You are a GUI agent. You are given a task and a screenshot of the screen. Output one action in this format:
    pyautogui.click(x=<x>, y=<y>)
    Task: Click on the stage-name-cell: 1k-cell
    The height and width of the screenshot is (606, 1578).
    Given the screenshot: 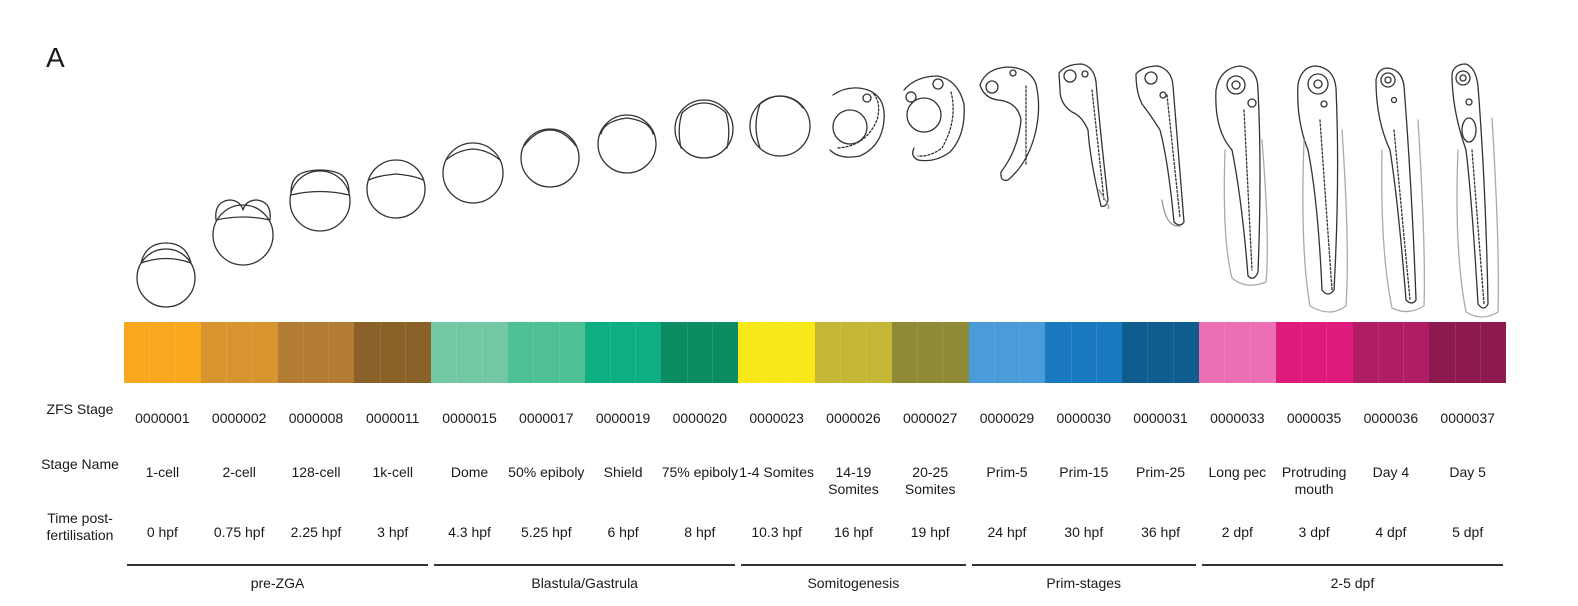 What is the action you would take?
    pyautogui.click(x=392, y=472)
    